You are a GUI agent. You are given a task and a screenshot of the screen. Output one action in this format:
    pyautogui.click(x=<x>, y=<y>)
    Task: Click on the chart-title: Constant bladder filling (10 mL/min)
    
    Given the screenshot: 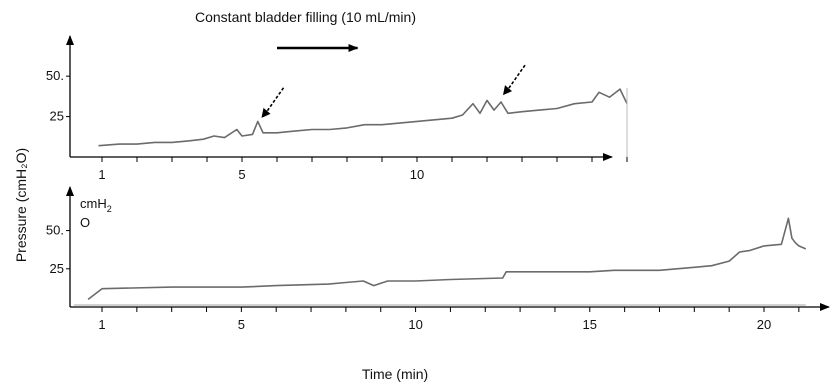 What is the action you would take?
    pyautogui.click(x=305, y=17)
    